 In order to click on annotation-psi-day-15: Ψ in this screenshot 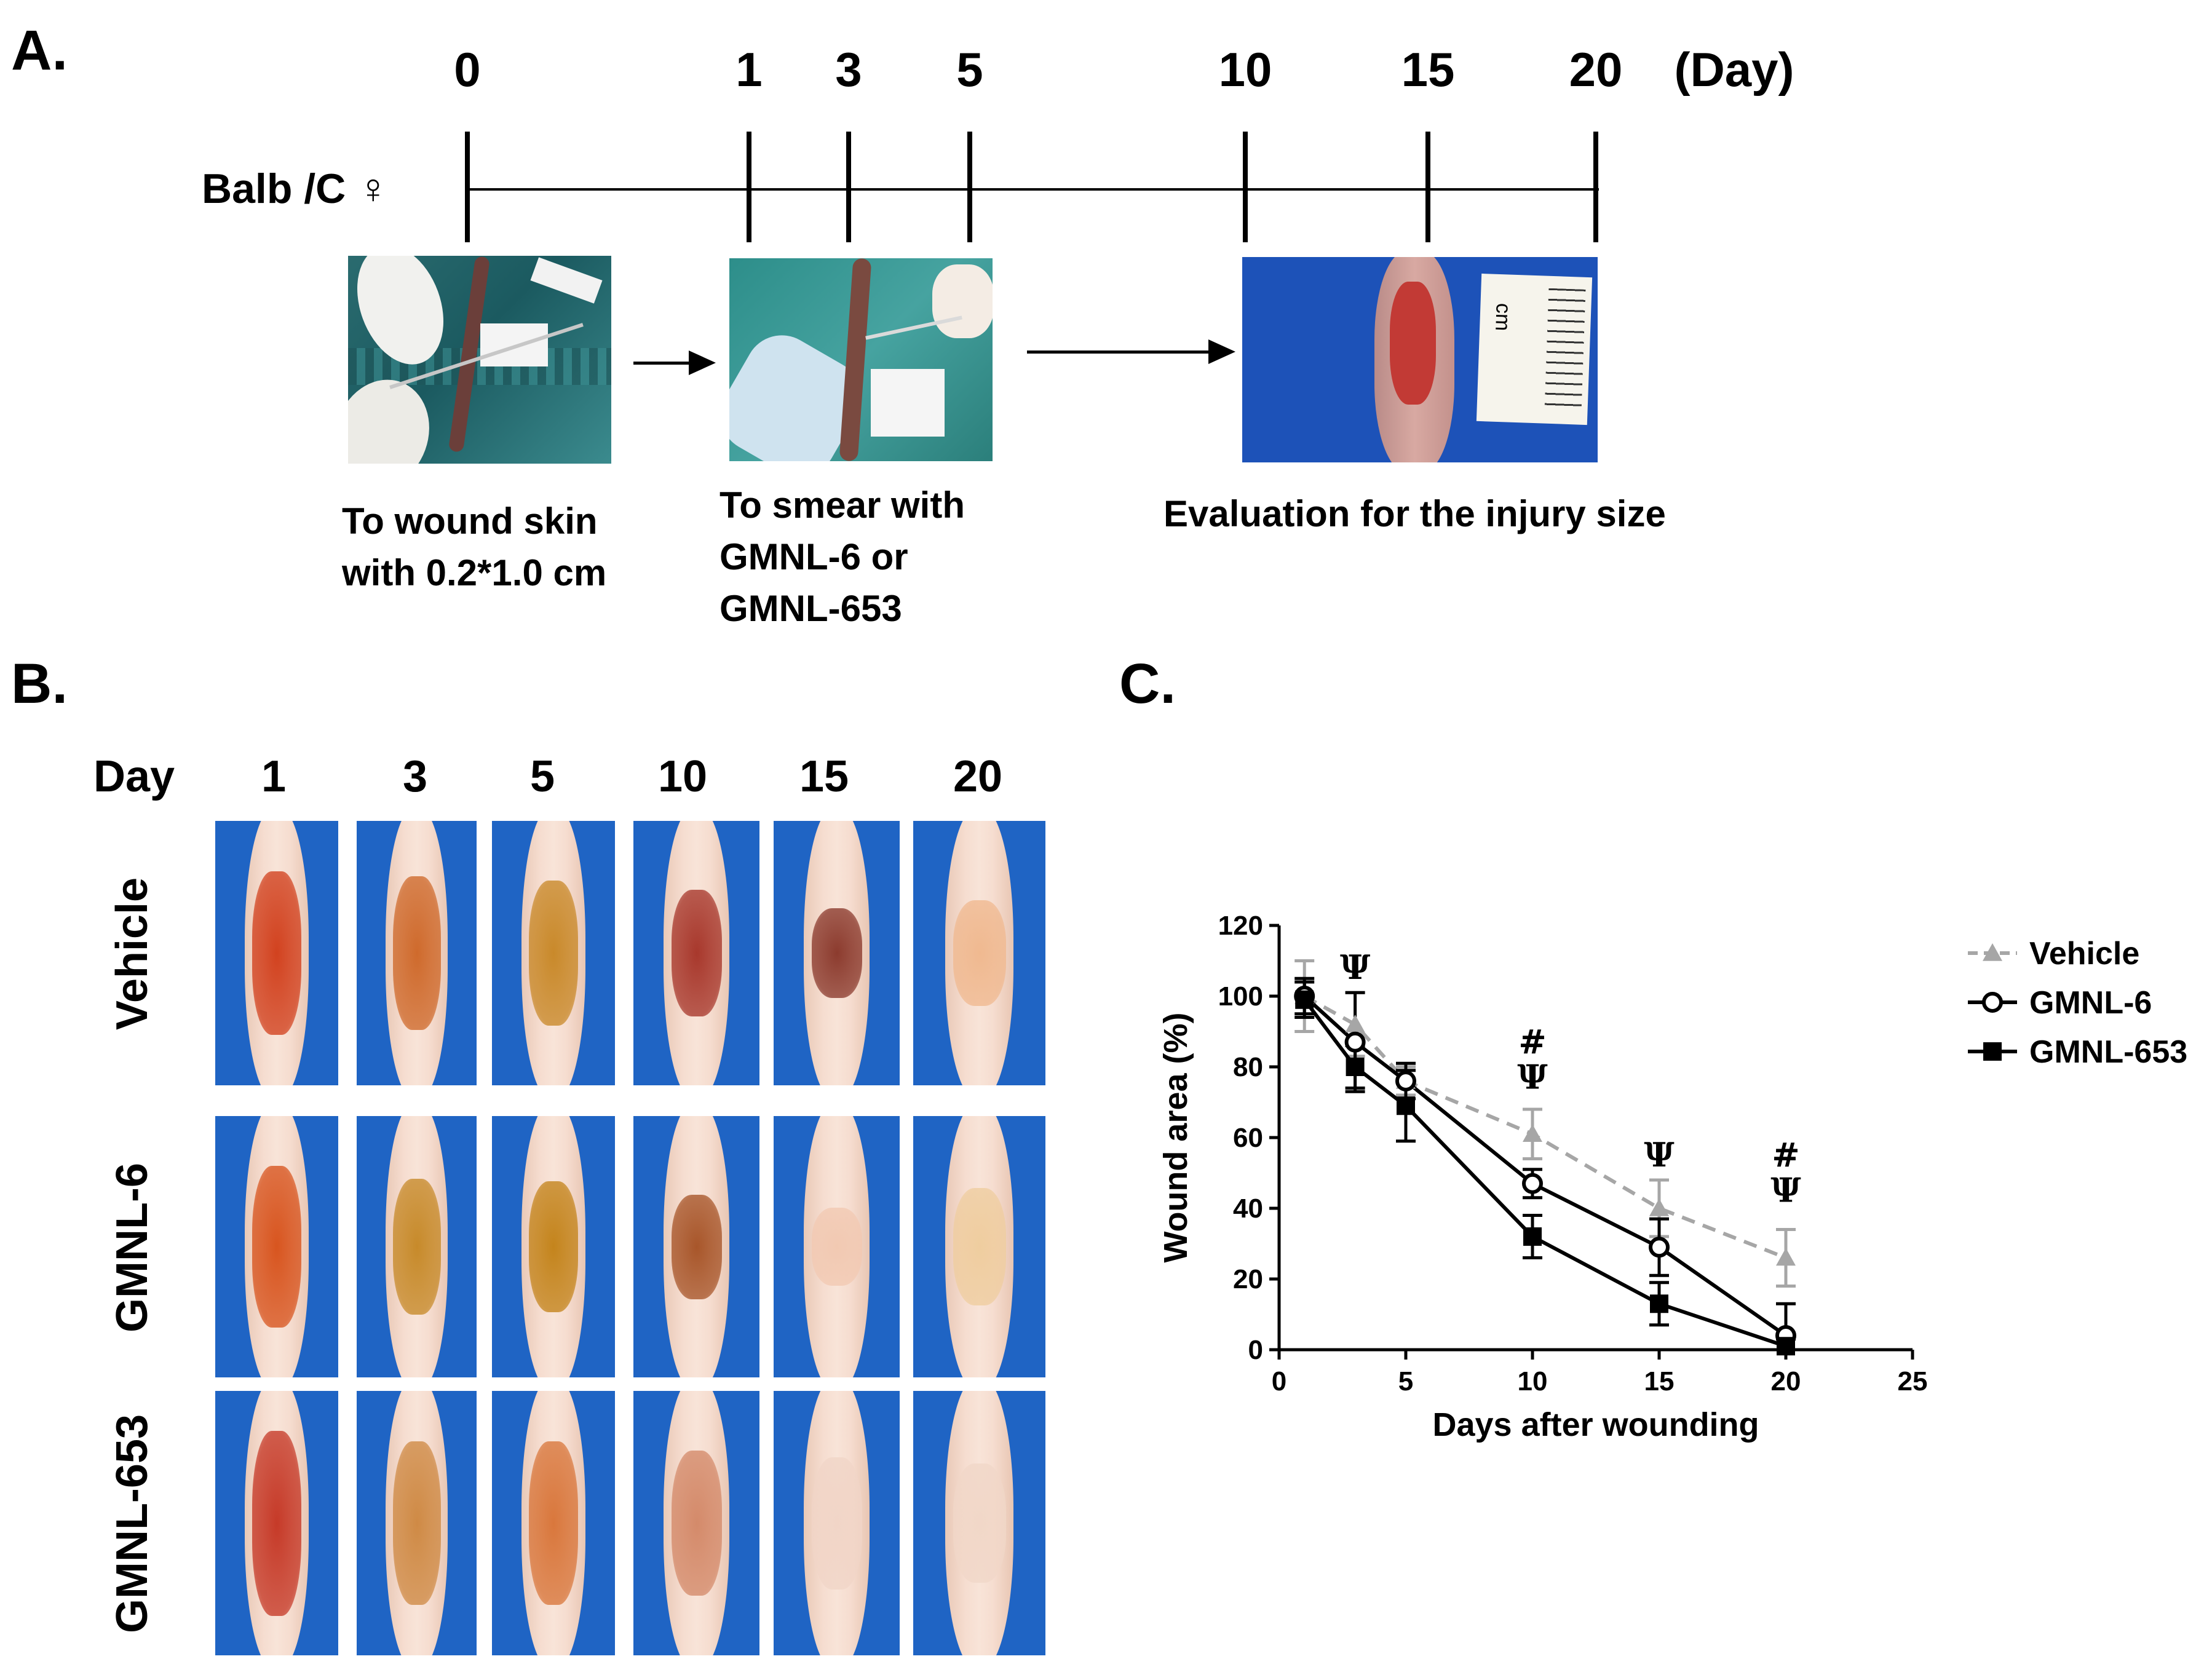, I will do `click(1659, 1154)`.